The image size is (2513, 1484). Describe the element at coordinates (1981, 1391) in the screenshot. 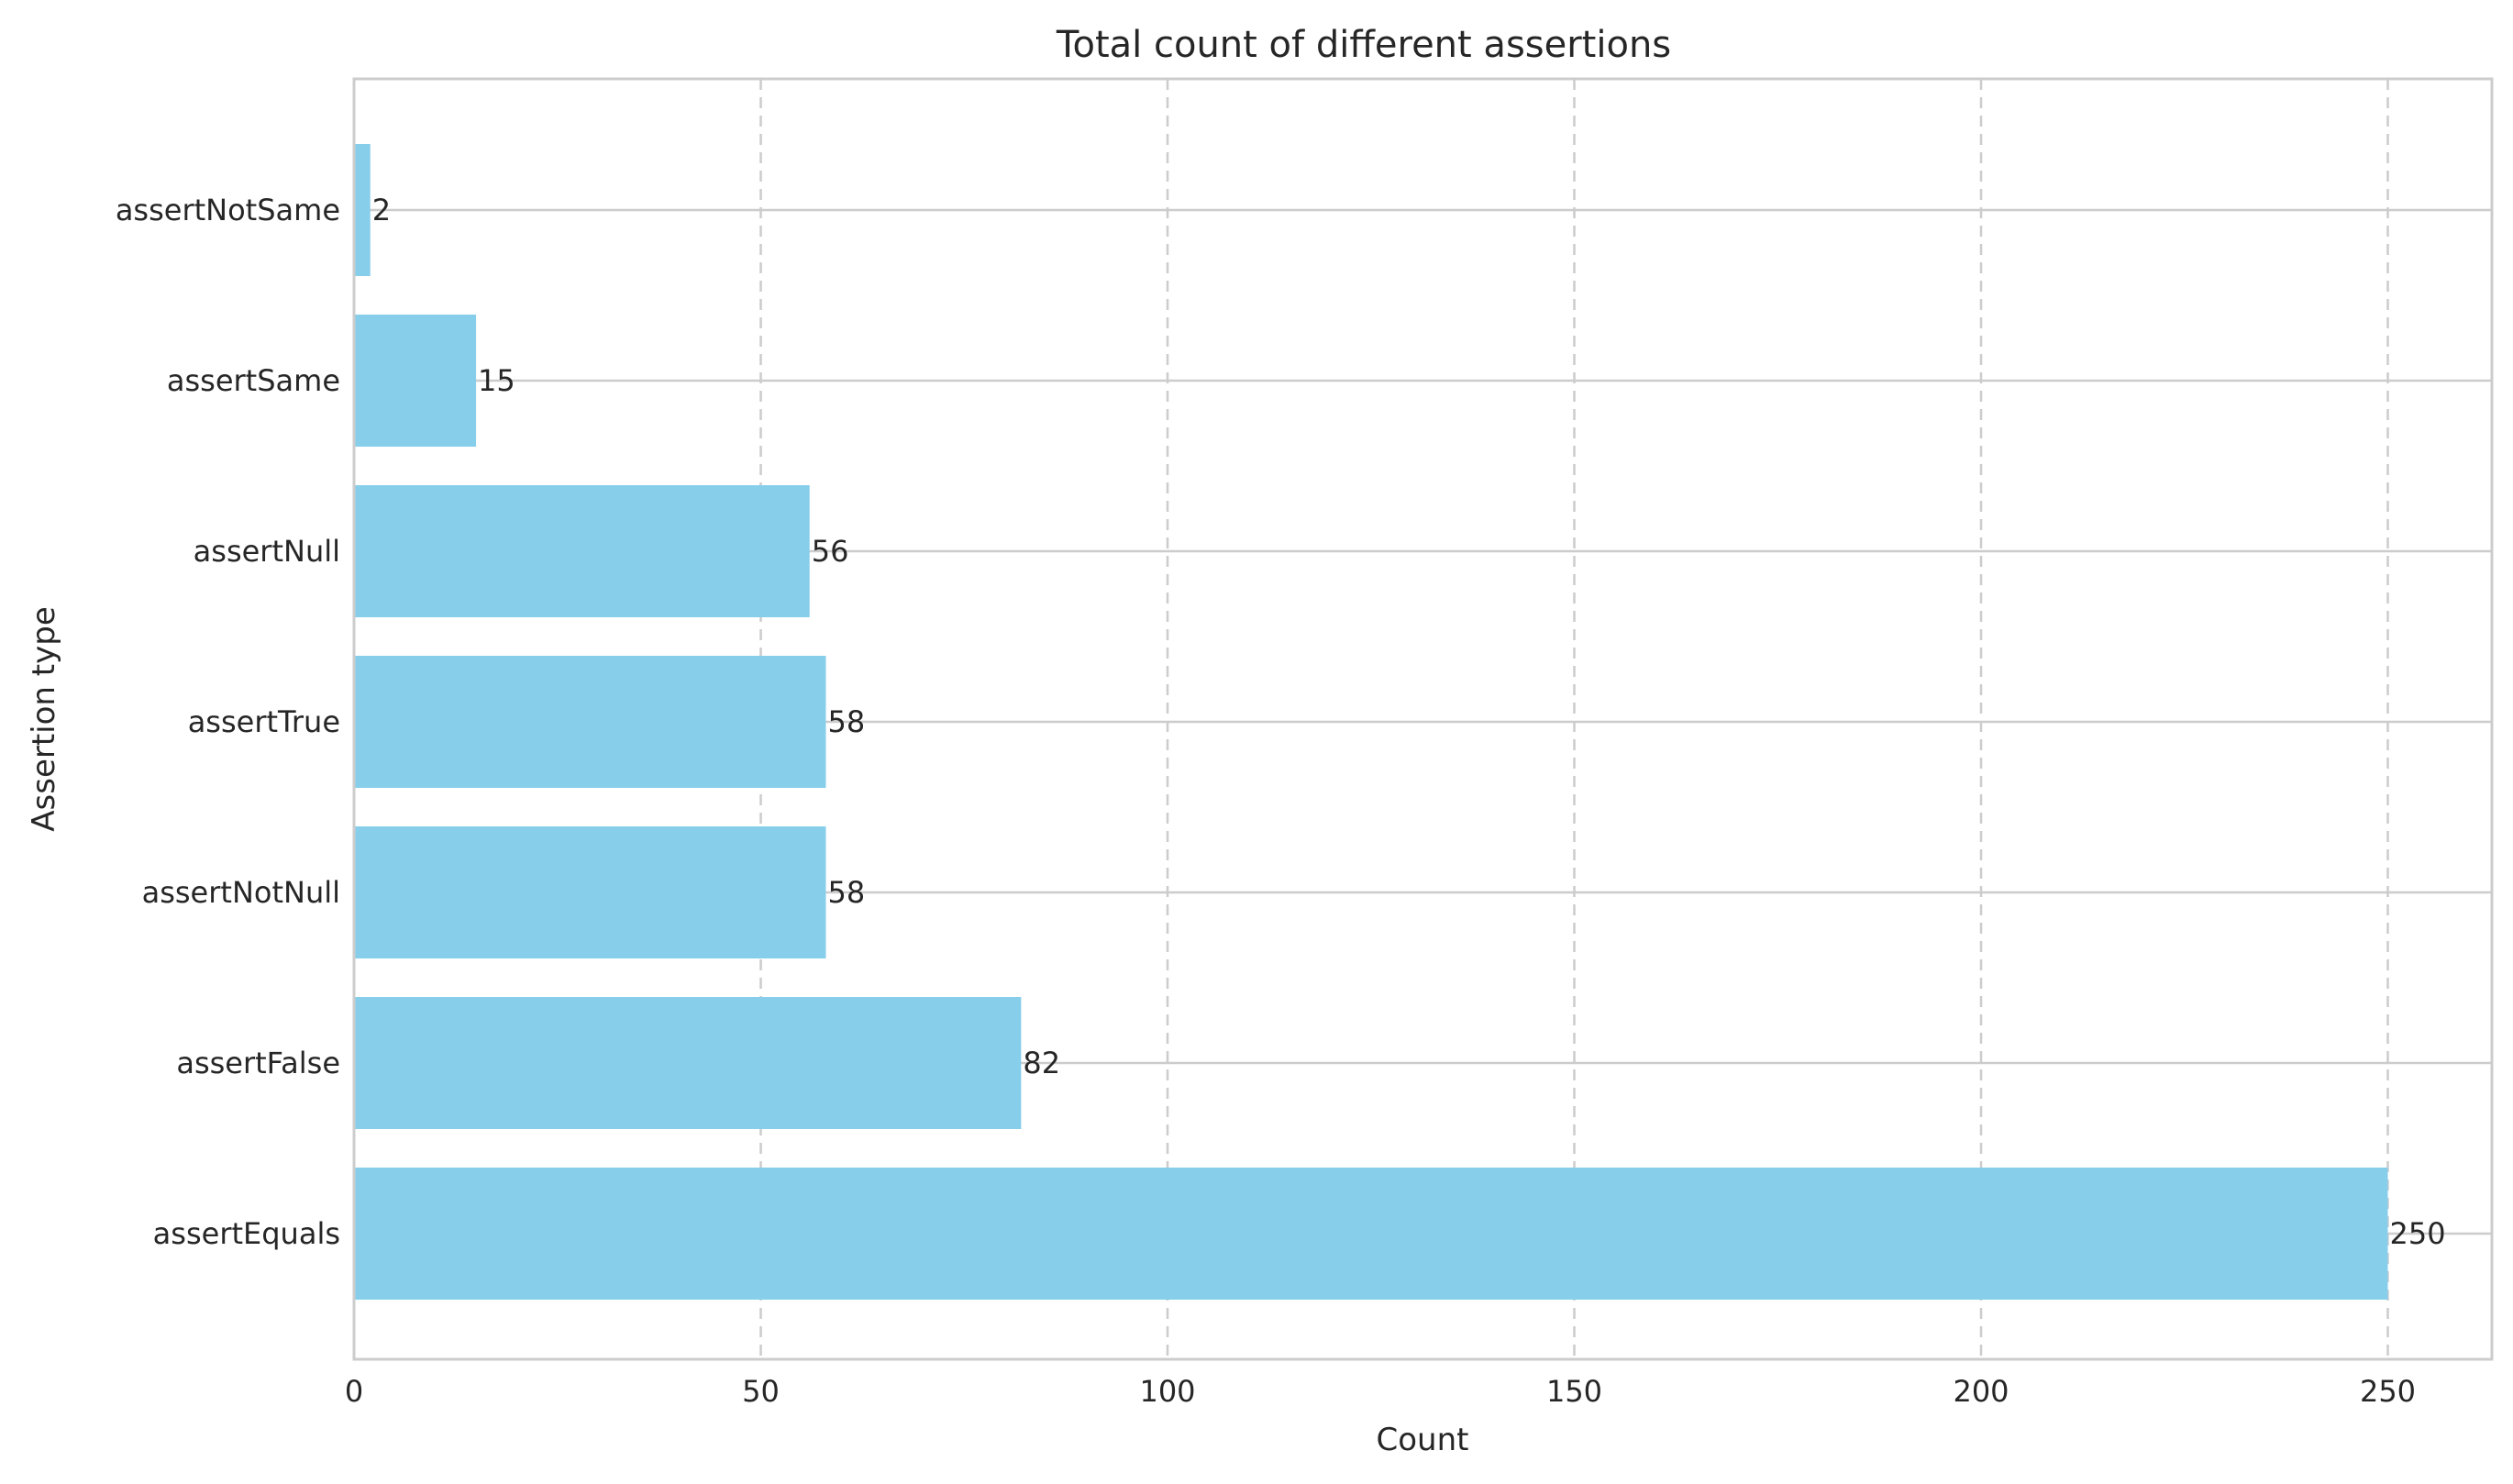

I see `x-tick-label: 200` at that location.